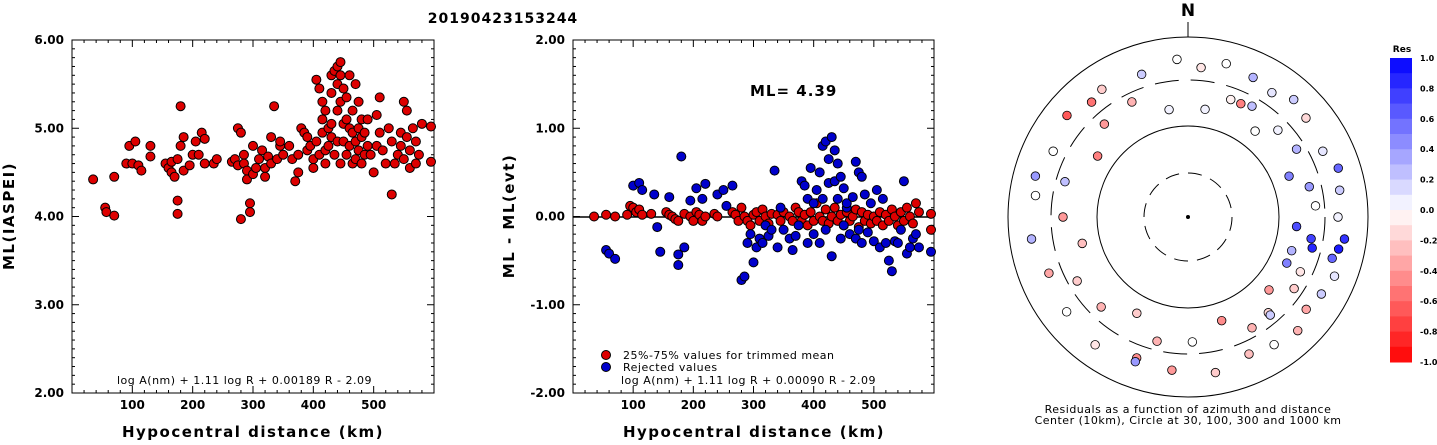 The height and width of the screenshot is (445, 1437). What do you see at coordinates (550, 40) in the screenshot?
I see `y-tick-label: 2.00` at bounding box center [550, 40].